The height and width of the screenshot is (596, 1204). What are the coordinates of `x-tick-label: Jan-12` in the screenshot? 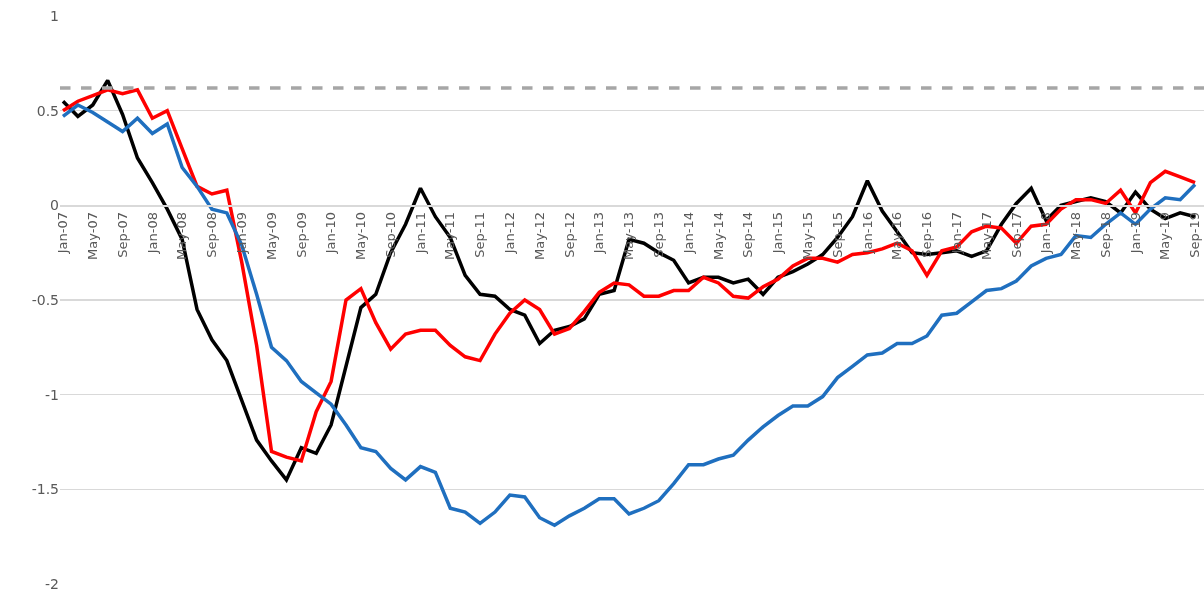 It's located at (510, 233).